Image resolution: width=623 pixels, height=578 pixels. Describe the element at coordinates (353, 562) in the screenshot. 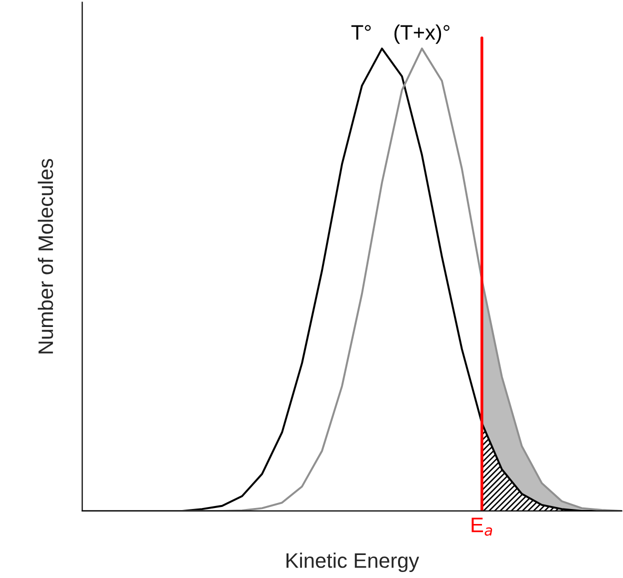

I see `x-axis-title: Kinetic Energy` at that location.